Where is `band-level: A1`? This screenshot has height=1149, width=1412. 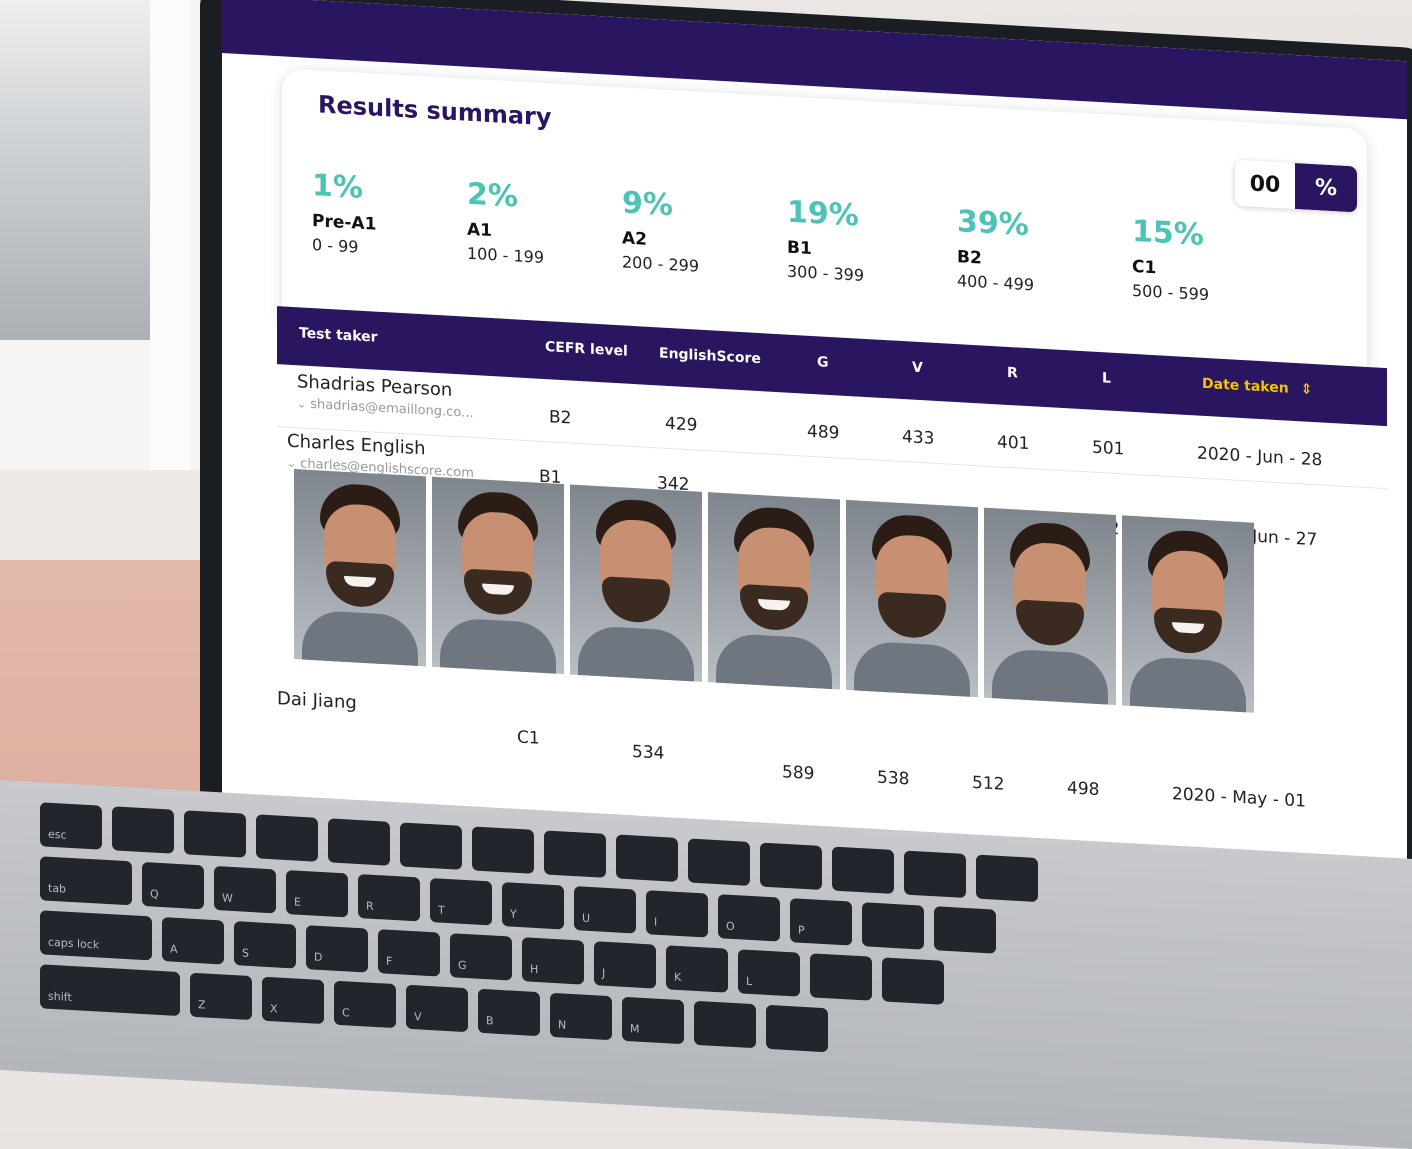
band-level: A1 is located at coordinates (479, 230).